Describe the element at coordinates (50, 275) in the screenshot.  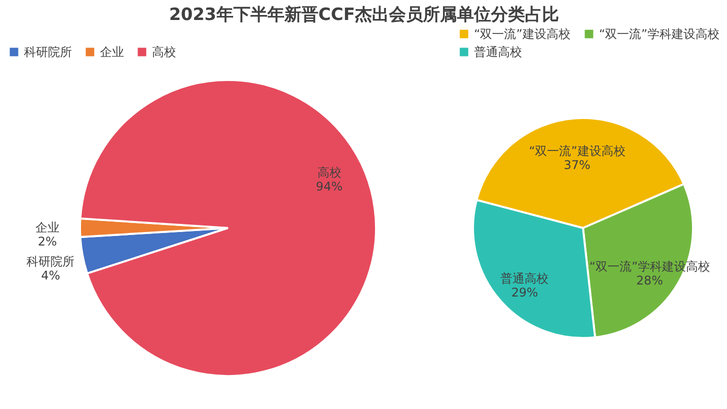
I see `data-label: 4%` at that location.